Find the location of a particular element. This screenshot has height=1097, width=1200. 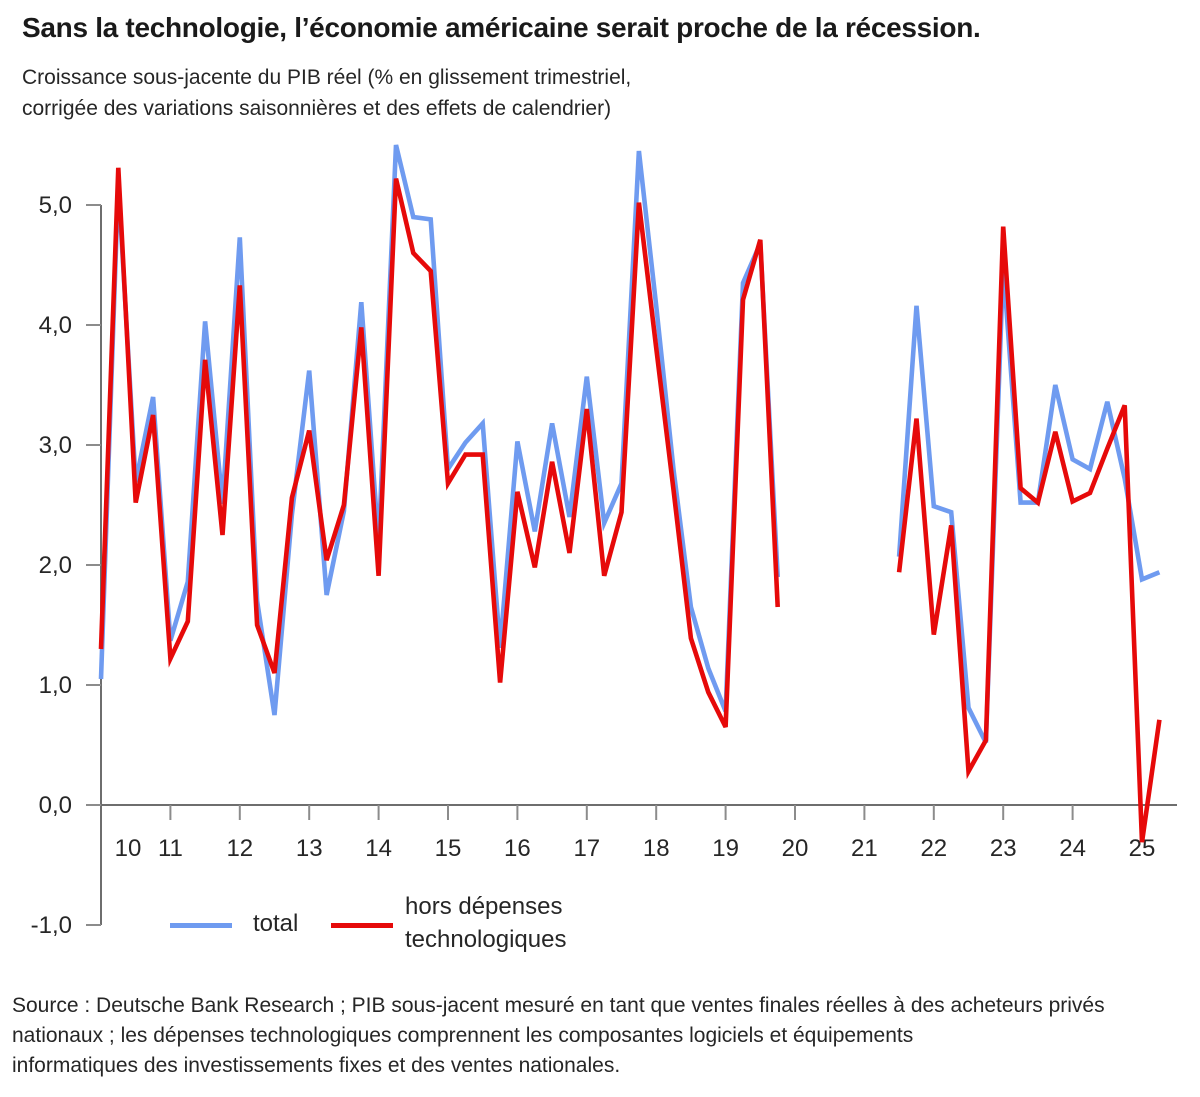

x-tick-label-16: 16 is located at coordinates (517, 848).